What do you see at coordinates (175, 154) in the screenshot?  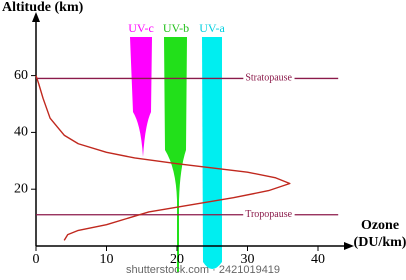 I see `uv-b-band` at bounding box center [175, 154].